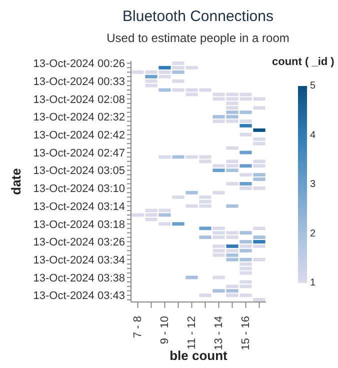 Image resolution: width=338 pixels, height=368 pixels. I want to click on chart-subtitle: Used to estimate people in a room, so click(198, 38).